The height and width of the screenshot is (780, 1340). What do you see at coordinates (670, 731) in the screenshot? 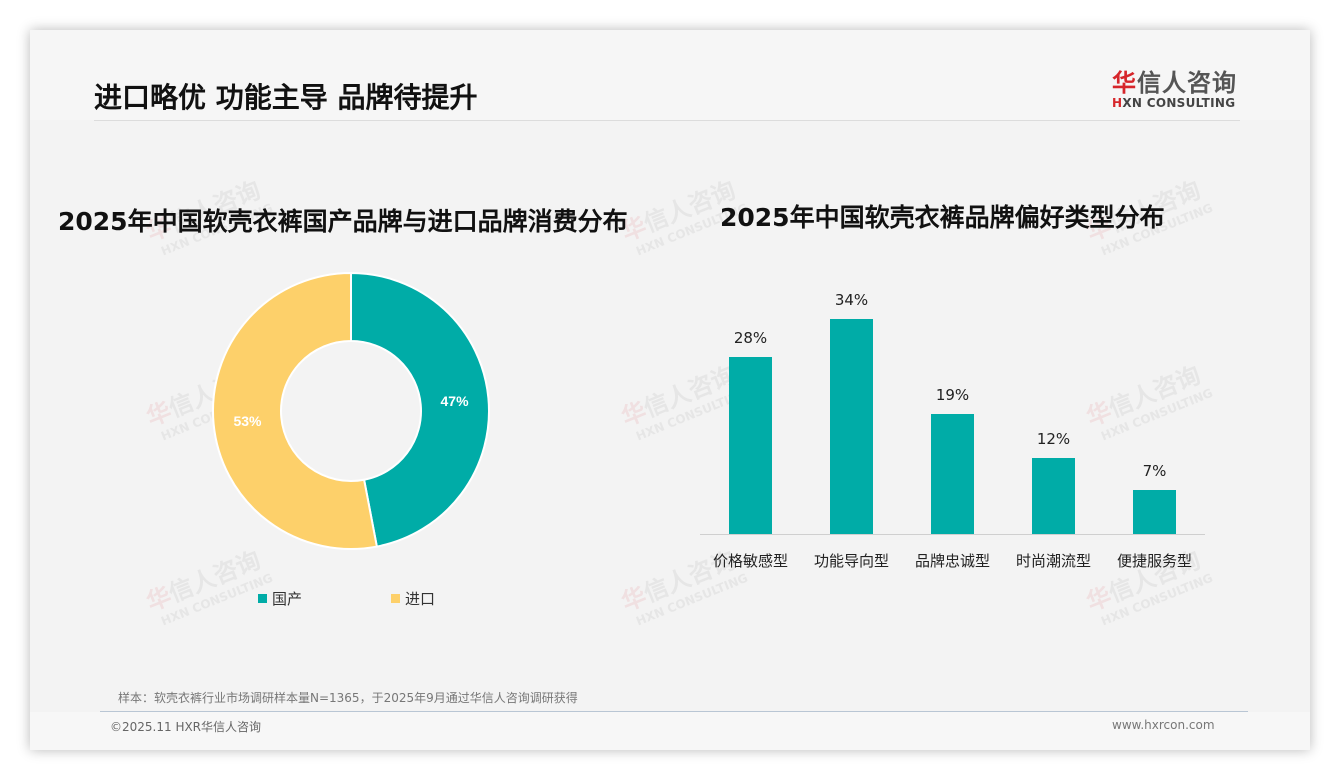
I see `footer-band` at bounding box center [670, 731].